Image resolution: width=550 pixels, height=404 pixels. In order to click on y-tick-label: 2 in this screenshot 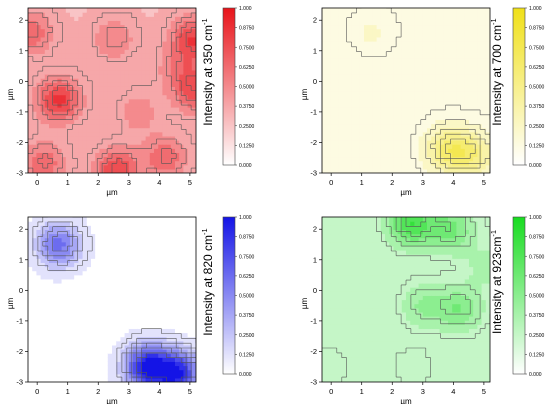, I will do `click(315, 20)`.